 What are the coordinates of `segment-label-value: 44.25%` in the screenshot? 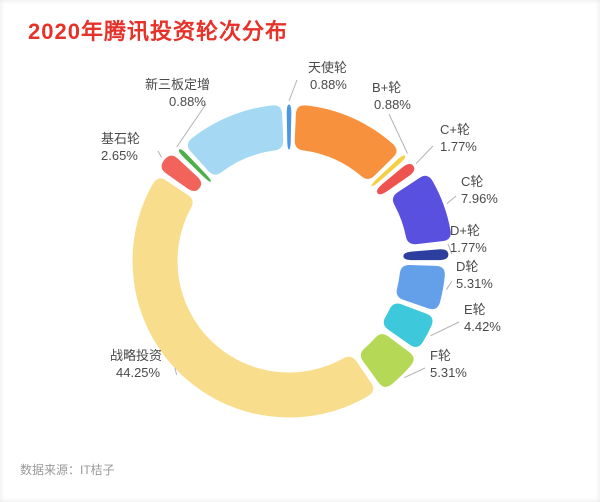 It's located at (138, 372).